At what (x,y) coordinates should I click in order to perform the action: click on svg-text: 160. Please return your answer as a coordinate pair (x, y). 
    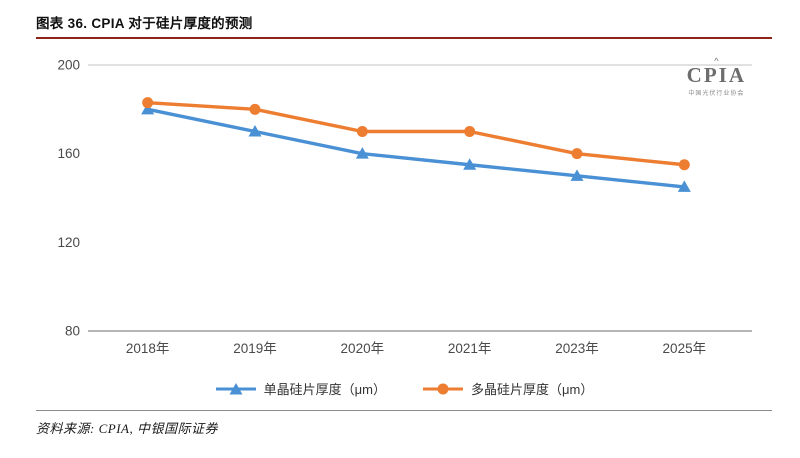
    Looking at the image, I should click on (68, 153).